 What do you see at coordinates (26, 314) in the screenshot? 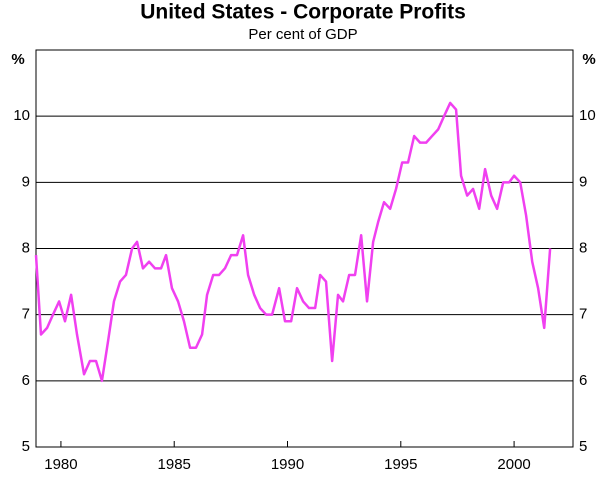
I see `y-tick-label: 7` at bounding box center [26, 314].